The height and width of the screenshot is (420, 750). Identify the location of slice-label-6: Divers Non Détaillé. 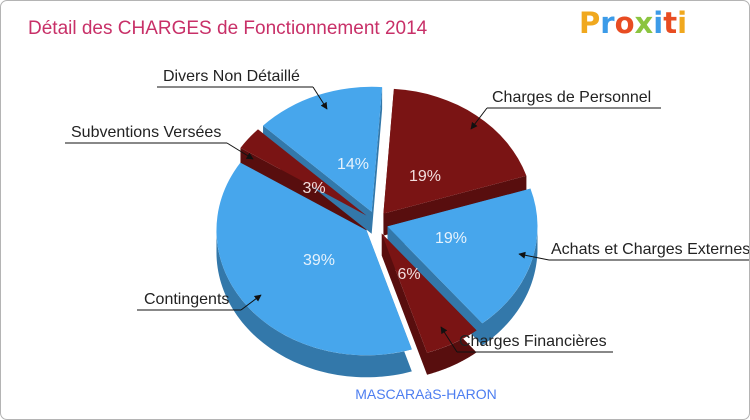
(231, 76).